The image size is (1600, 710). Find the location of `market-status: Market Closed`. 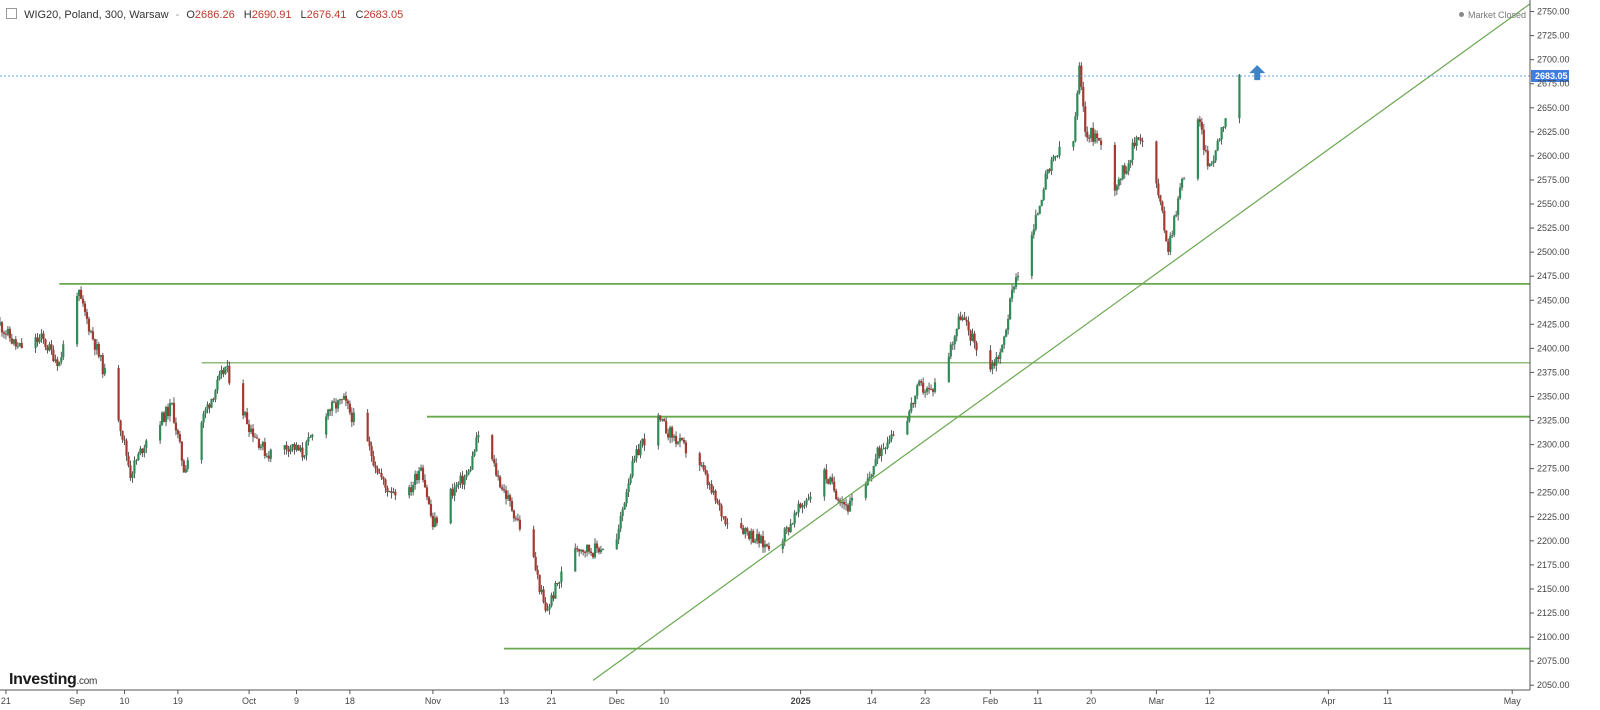

market-status: Market Closed is located at coordinates (1492, 15).